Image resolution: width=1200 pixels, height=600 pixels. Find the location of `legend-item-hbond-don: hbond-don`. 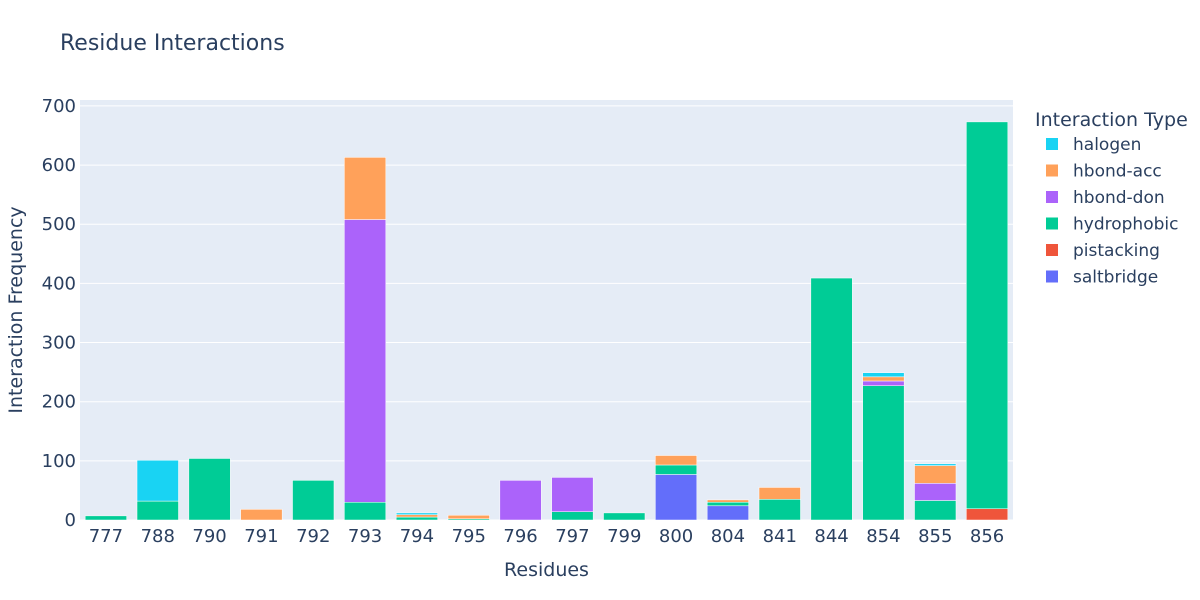

legend-item-hbond-don: hbond-don is located at coordinates (1105, 198).